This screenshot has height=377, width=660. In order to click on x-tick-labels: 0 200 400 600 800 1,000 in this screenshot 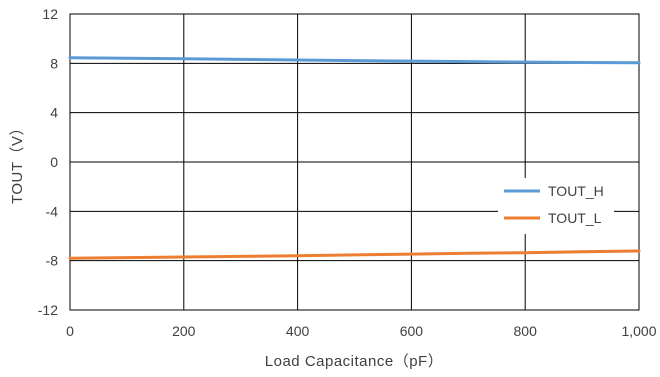, I will do `click(361, 331)`.